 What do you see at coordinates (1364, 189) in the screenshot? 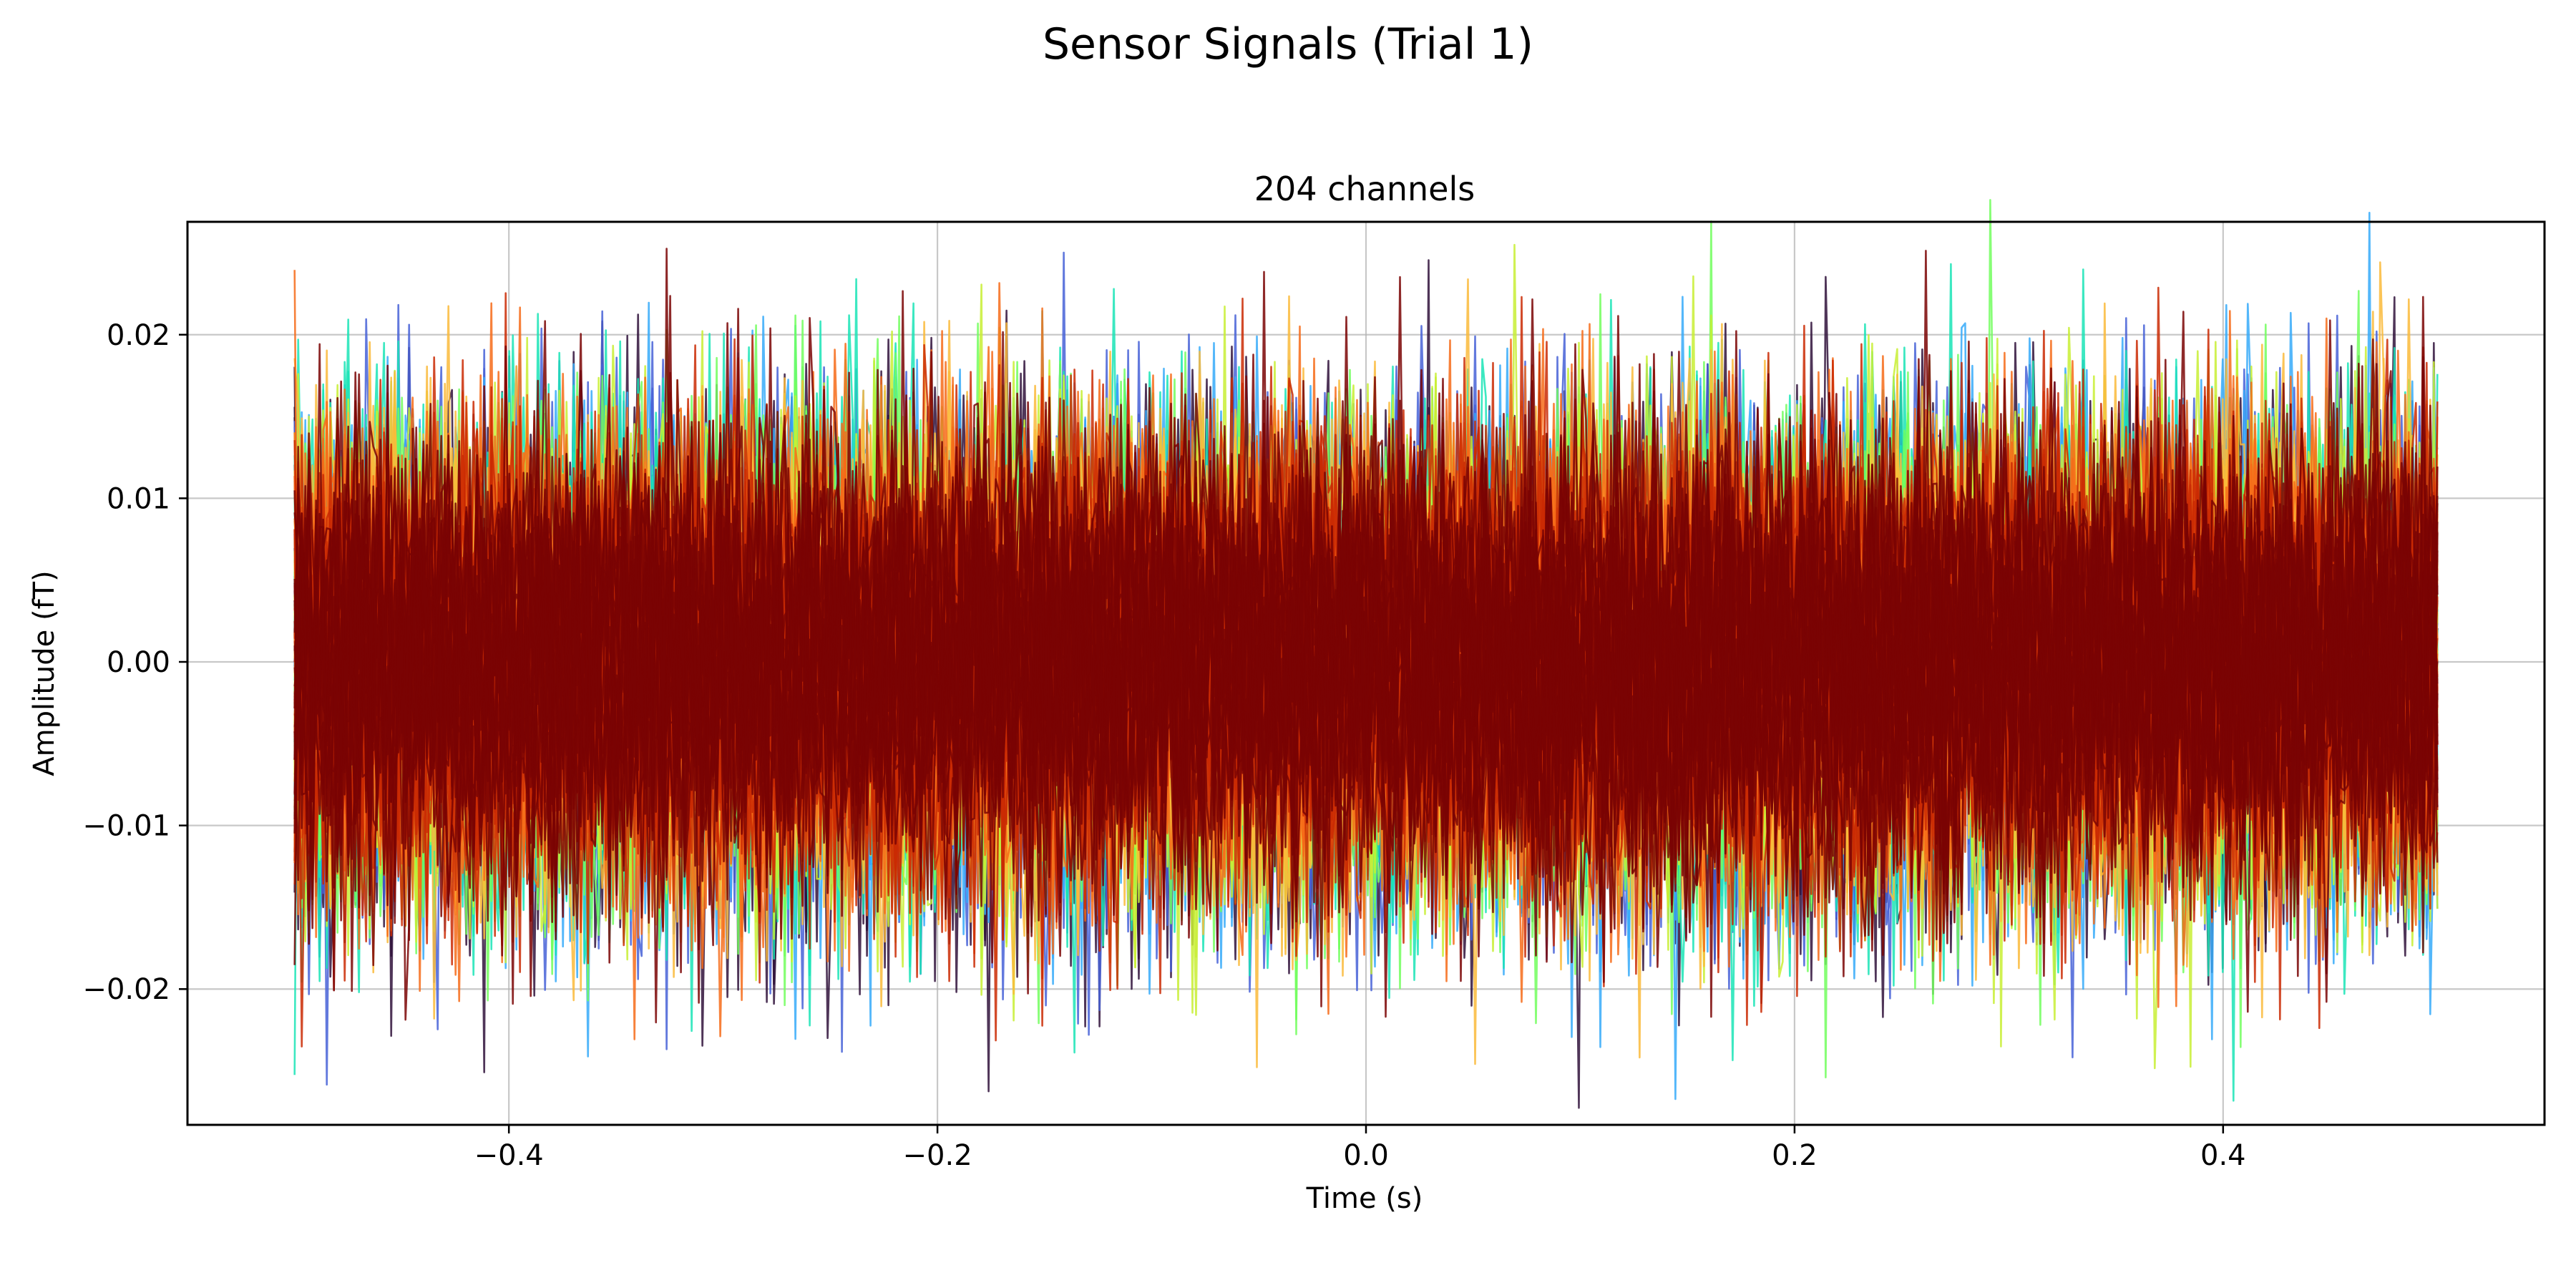
I see `axes-title: 204 channels` at bounding box center [1364, 189].